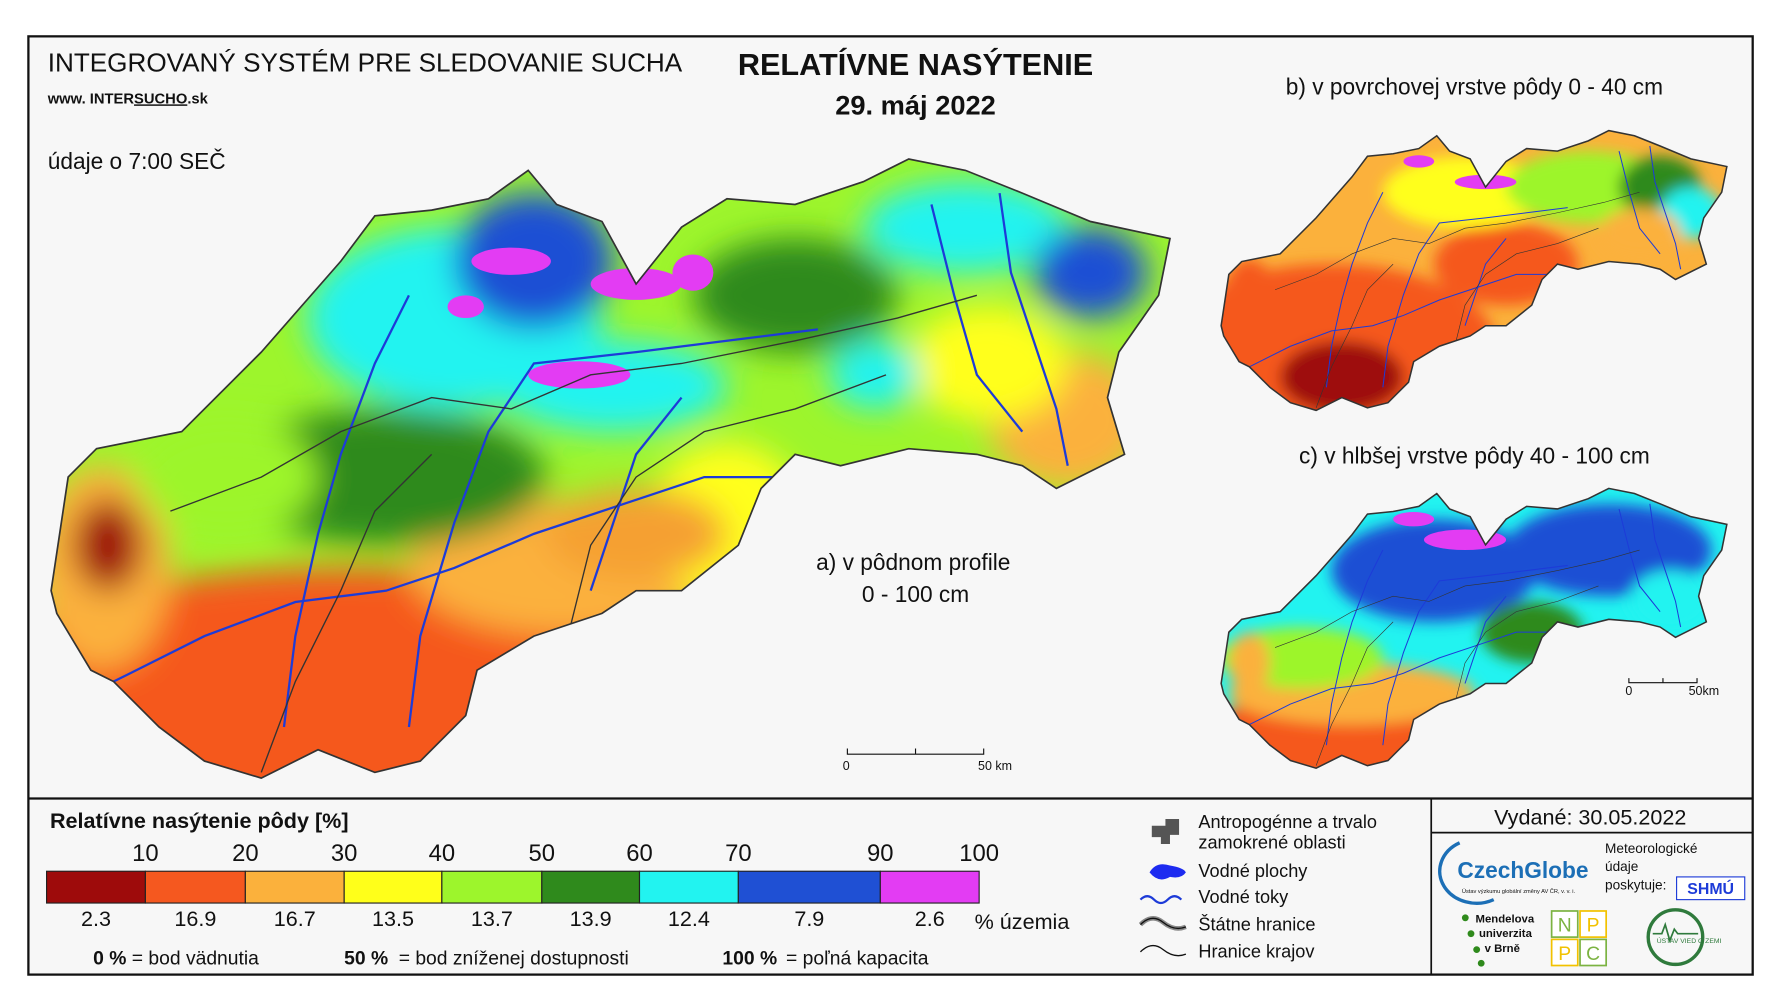  Describe the element at coordinates (393, 918) in the screenshot. I see `legend-share: 13.5` at that location.